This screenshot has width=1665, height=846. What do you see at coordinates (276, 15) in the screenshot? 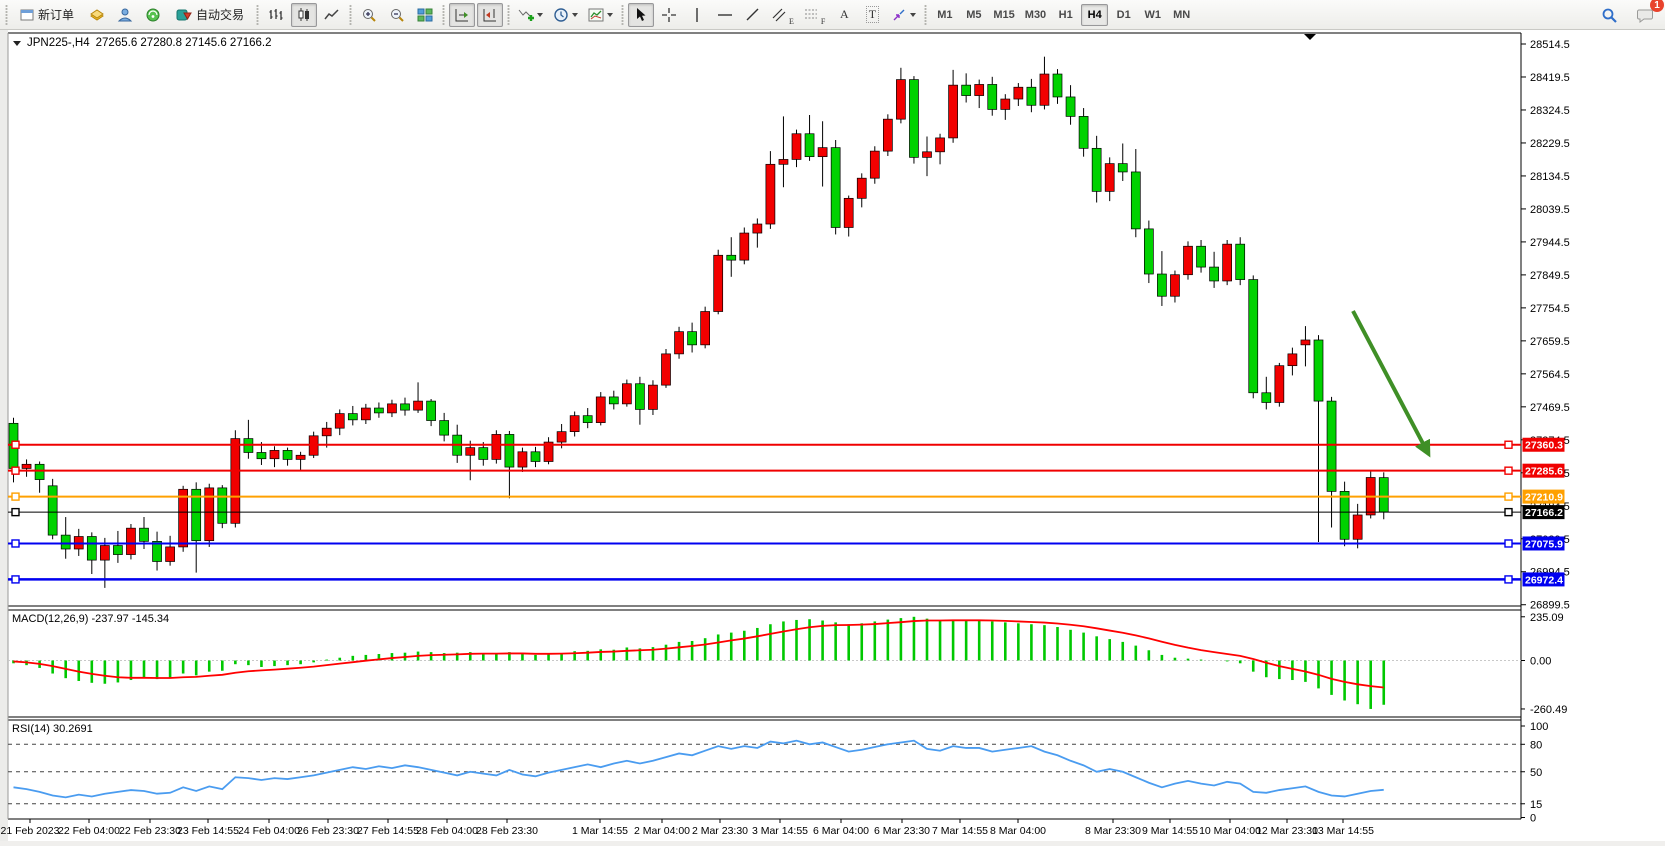
I see `bar-chart-mode-button` at bounding box center [276, 15].